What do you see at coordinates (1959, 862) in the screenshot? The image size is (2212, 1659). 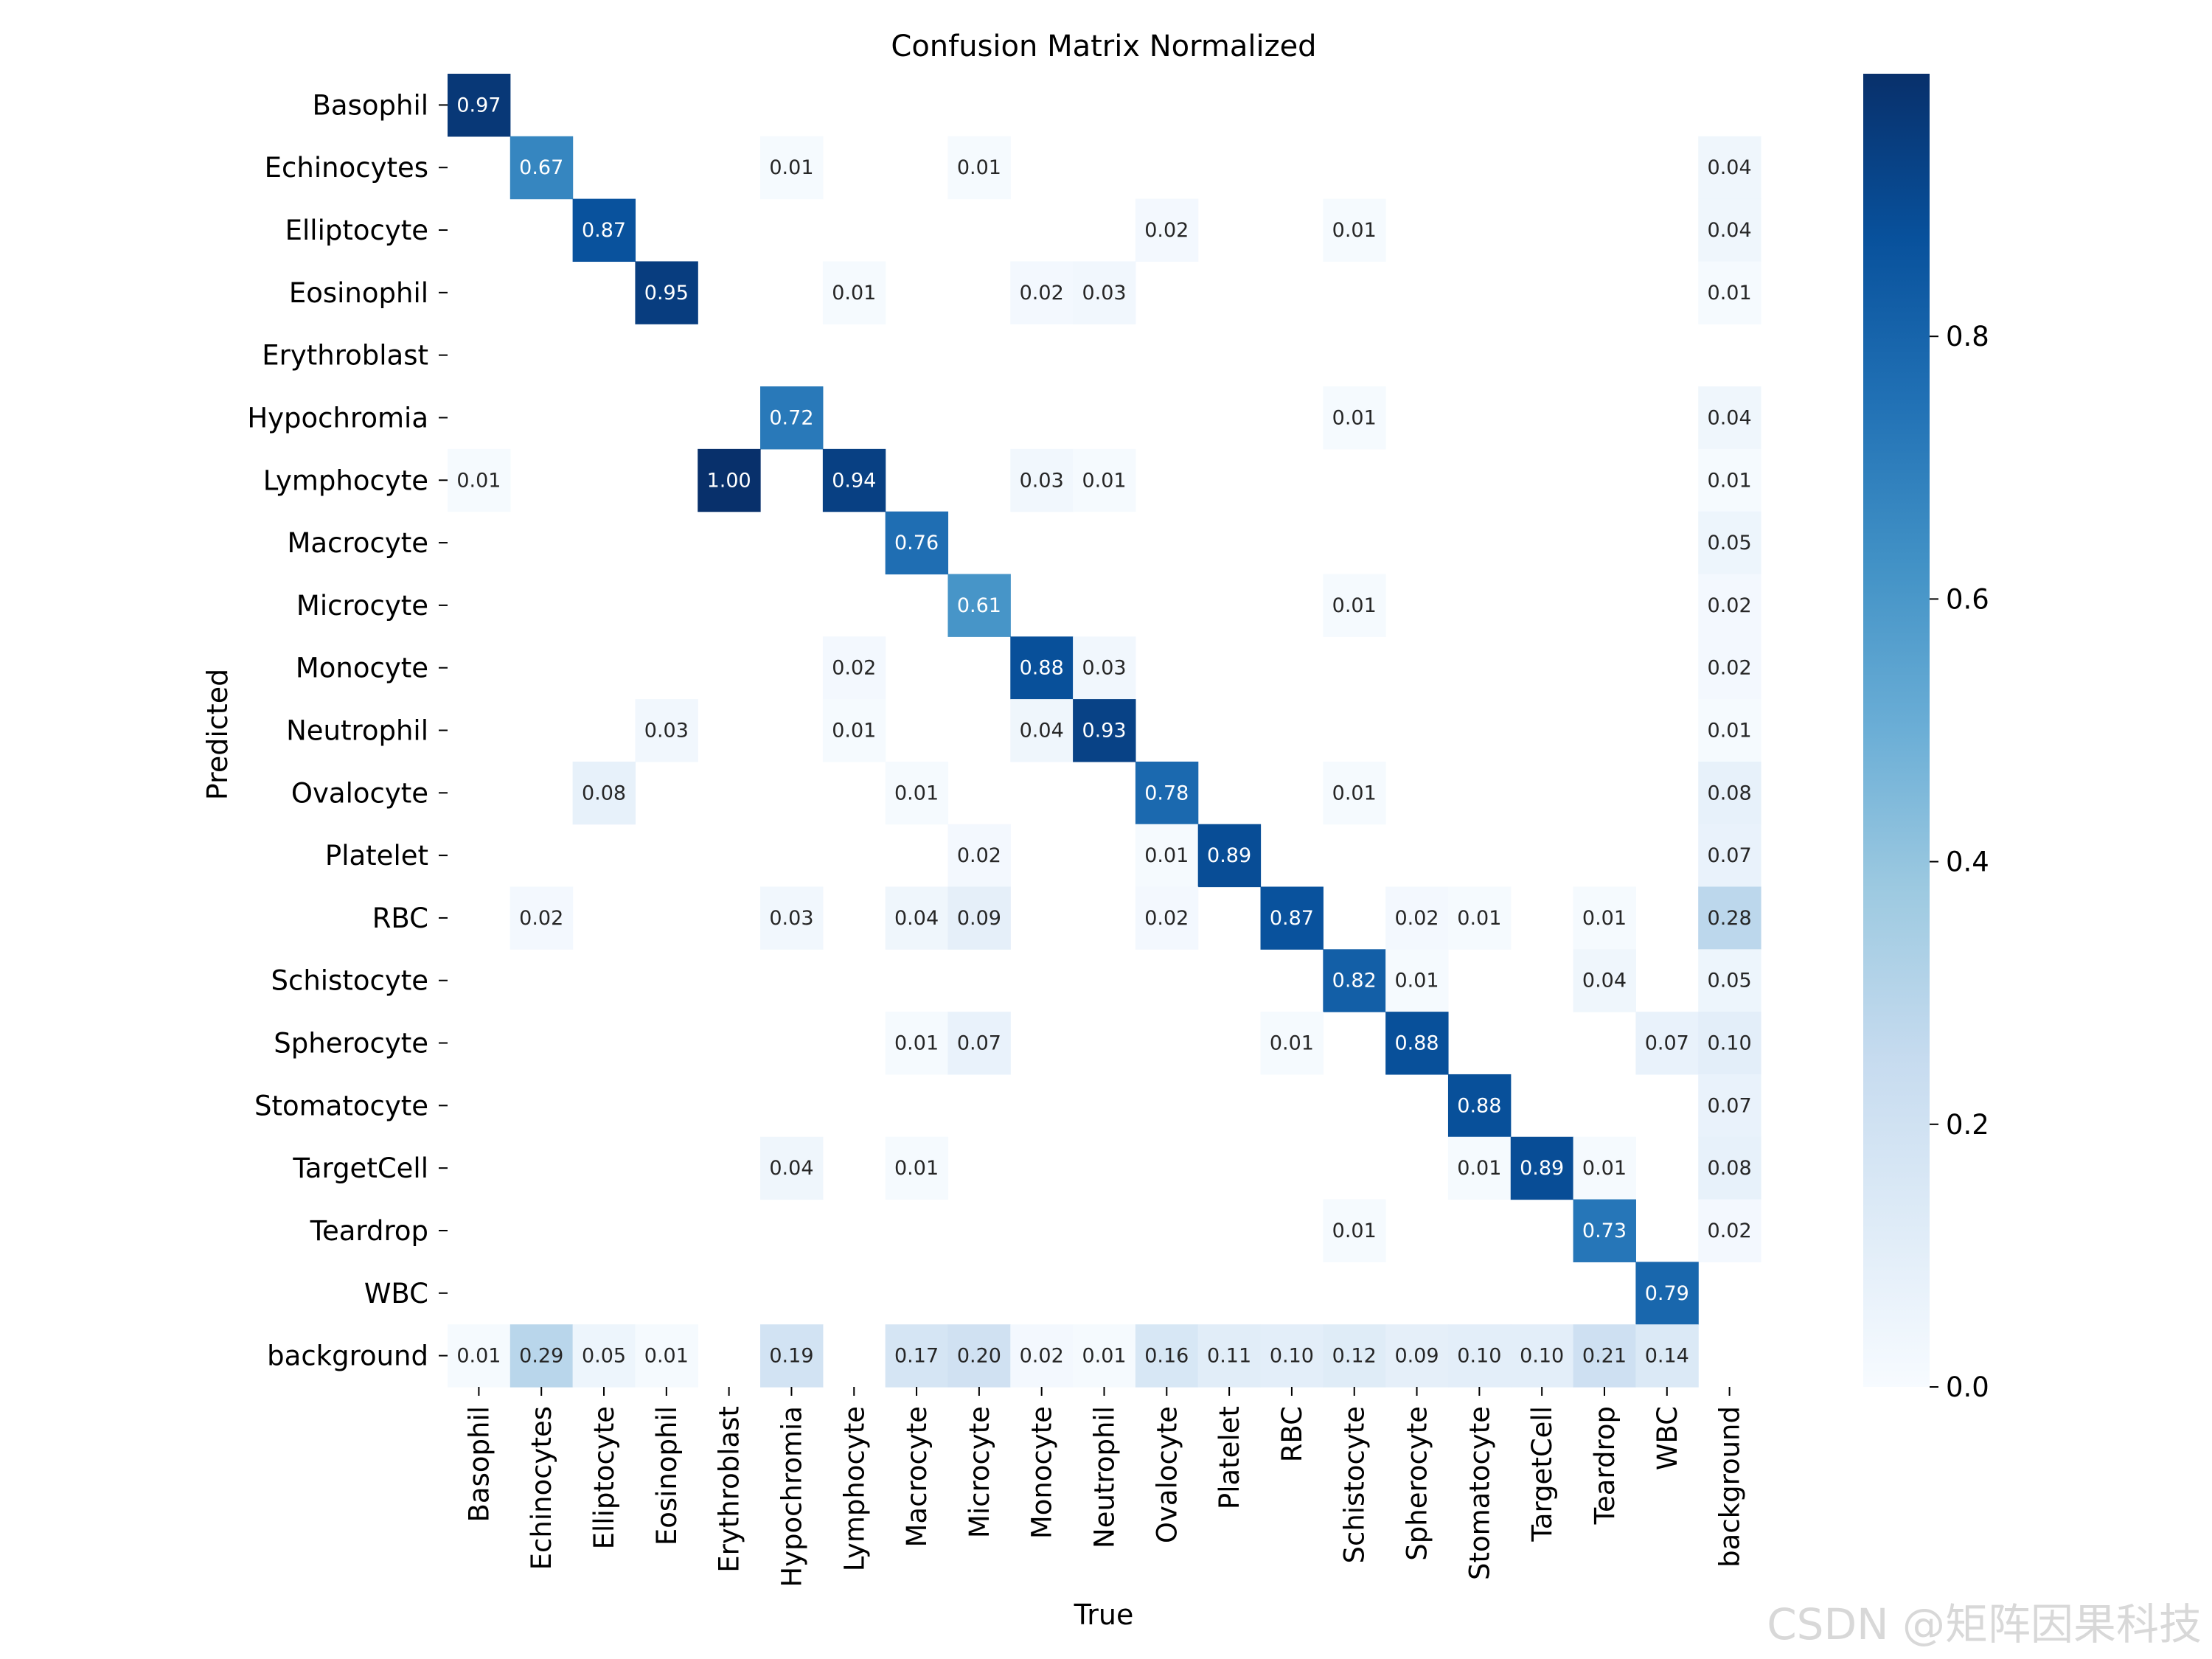 I see `colorbar-ticks: 0.0 0.2 0.4 0.6 0.8` at bounding box center [1959, 862].